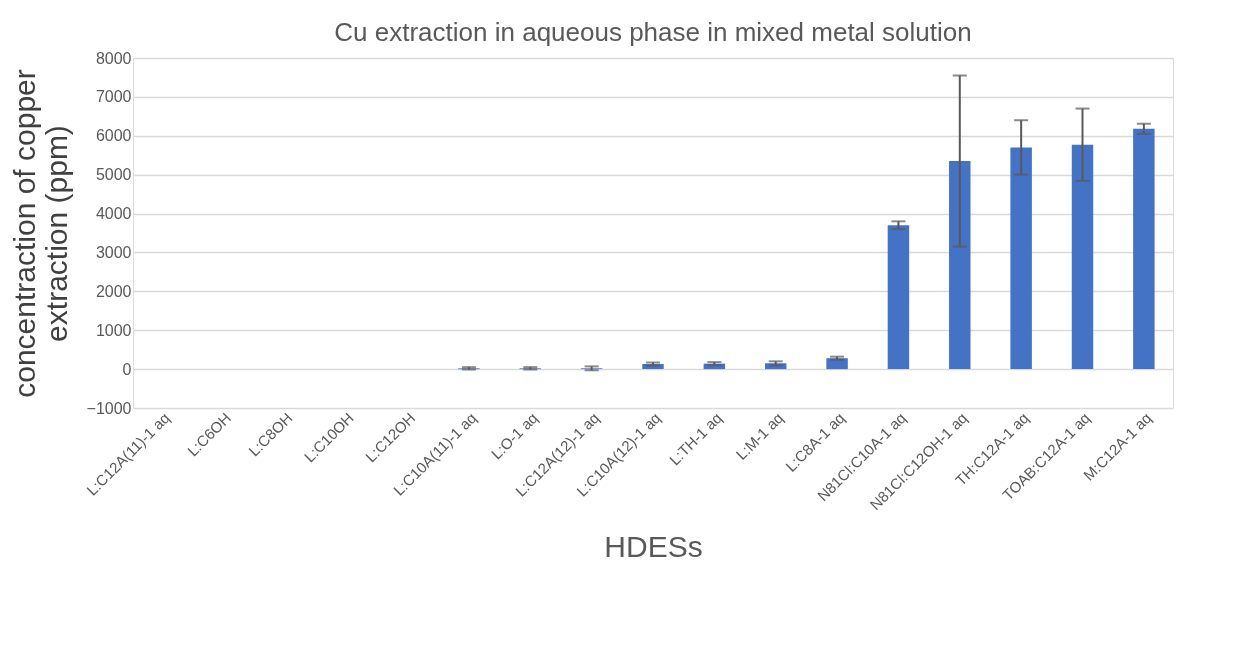 This screenshot has height=649, width=1248. Describe the element at coordinates (113, 214) in the screenshot. I see `y-tick-label: 4000` at that location.